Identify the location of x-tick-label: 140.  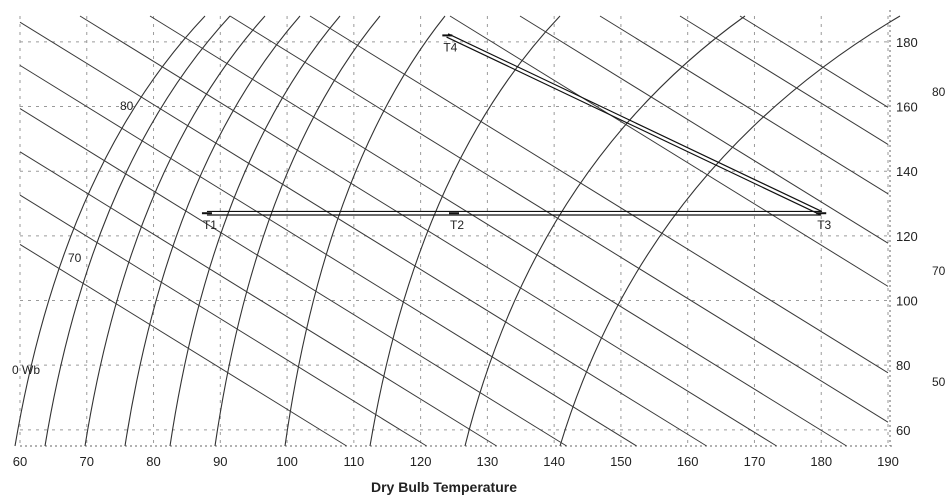
(554, 461).